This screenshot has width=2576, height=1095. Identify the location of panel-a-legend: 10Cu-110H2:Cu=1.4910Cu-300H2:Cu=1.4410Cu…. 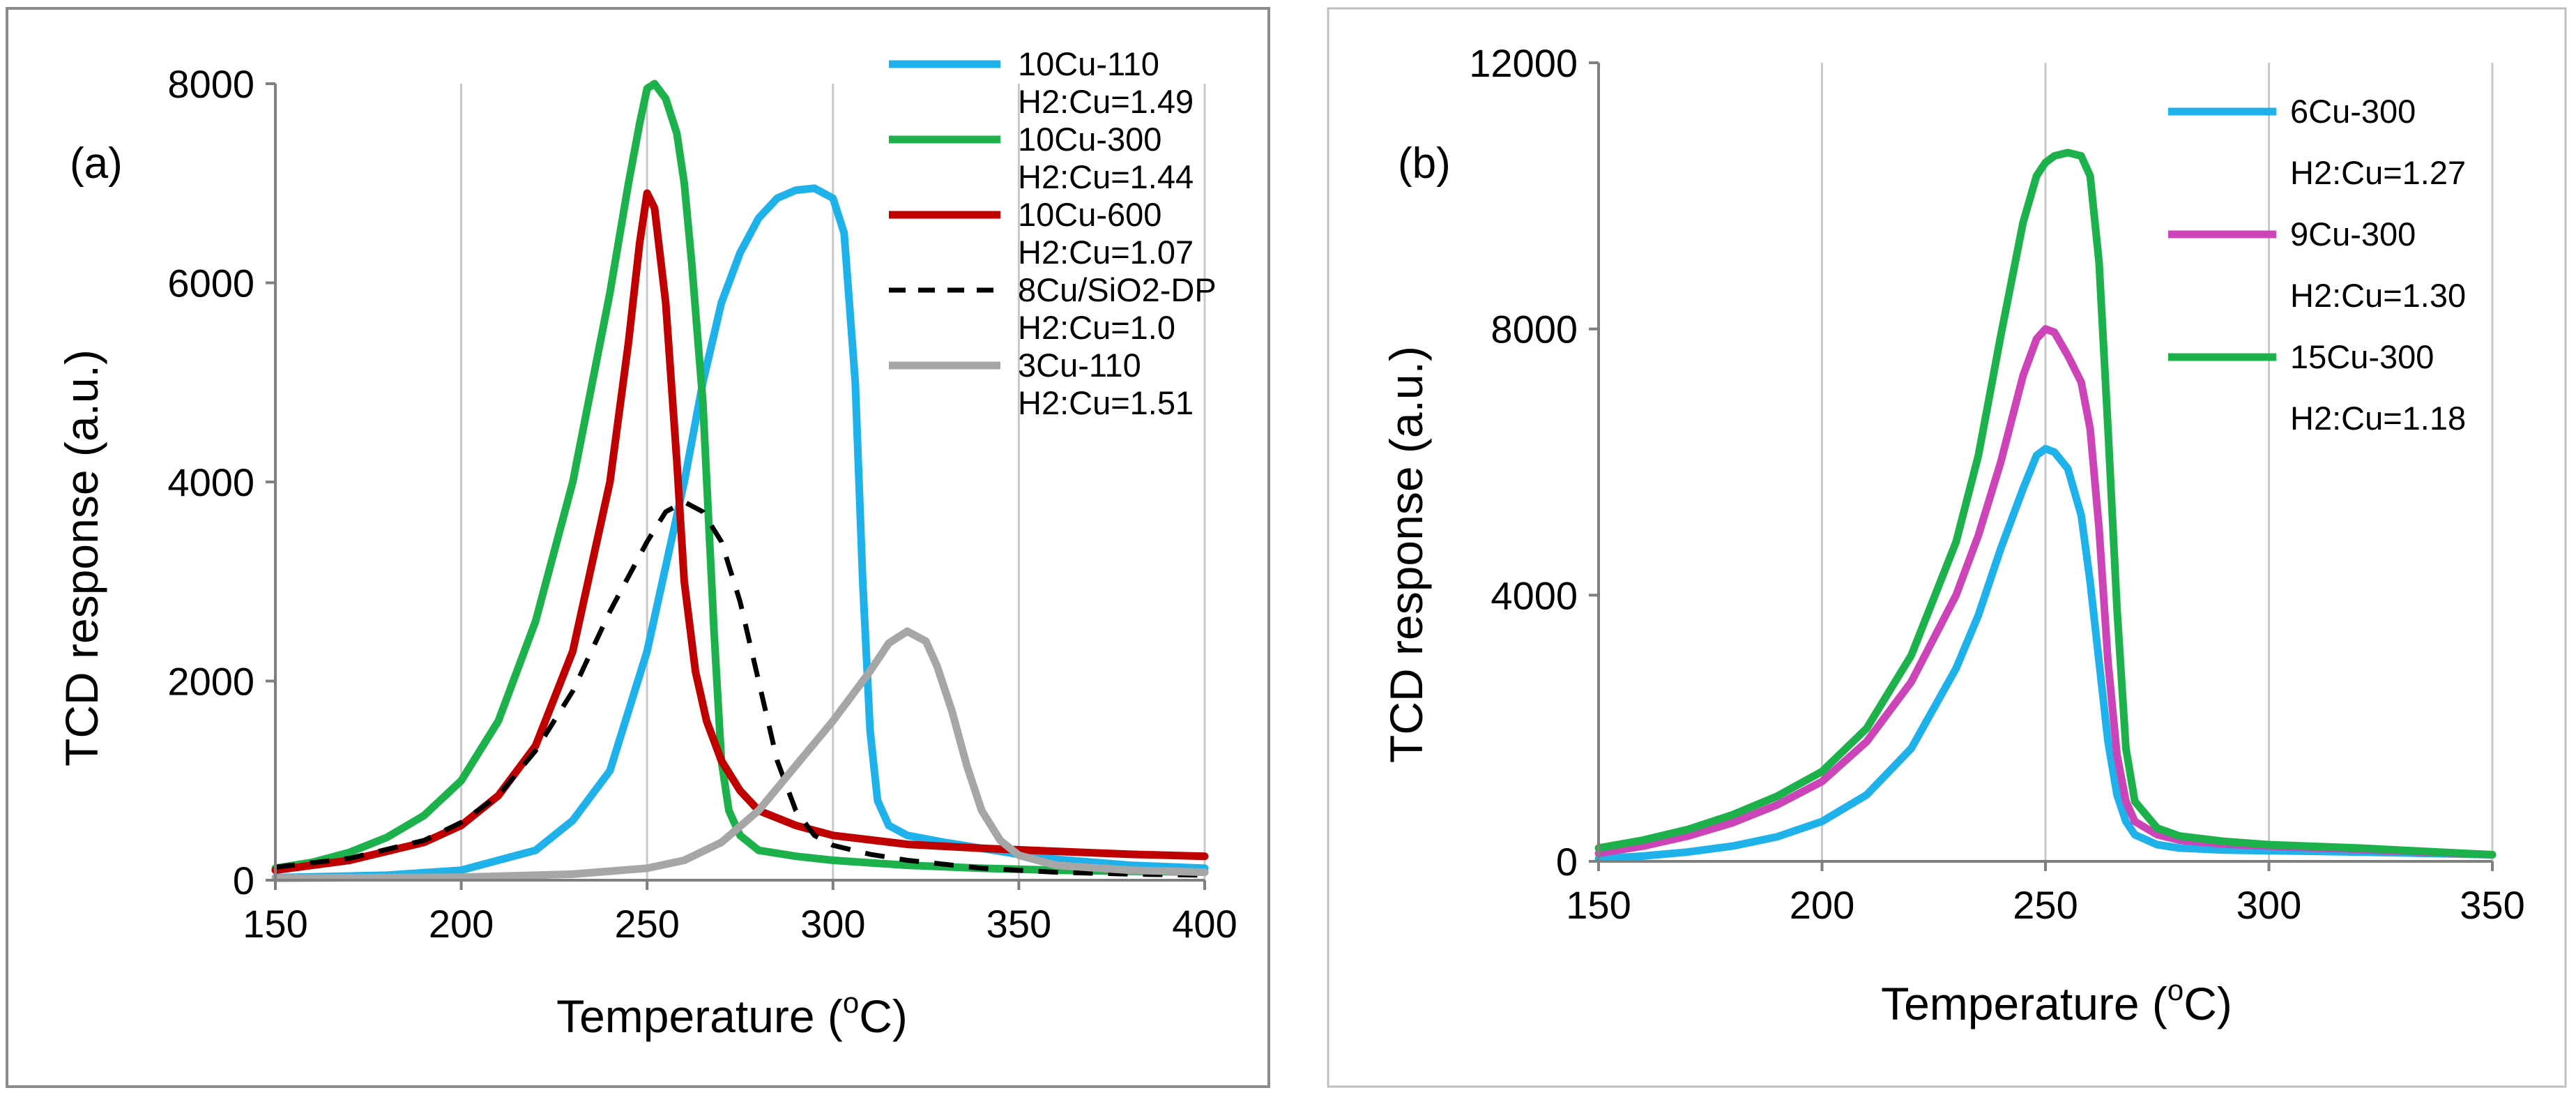
(1053, 233).